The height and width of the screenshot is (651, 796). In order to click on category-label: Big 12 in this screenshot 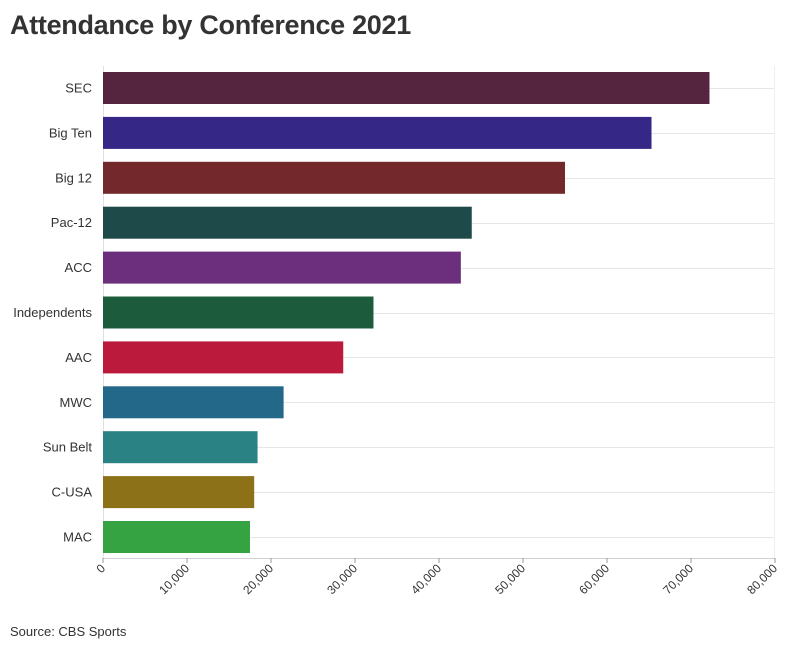, I will do `click(73, 177)`.